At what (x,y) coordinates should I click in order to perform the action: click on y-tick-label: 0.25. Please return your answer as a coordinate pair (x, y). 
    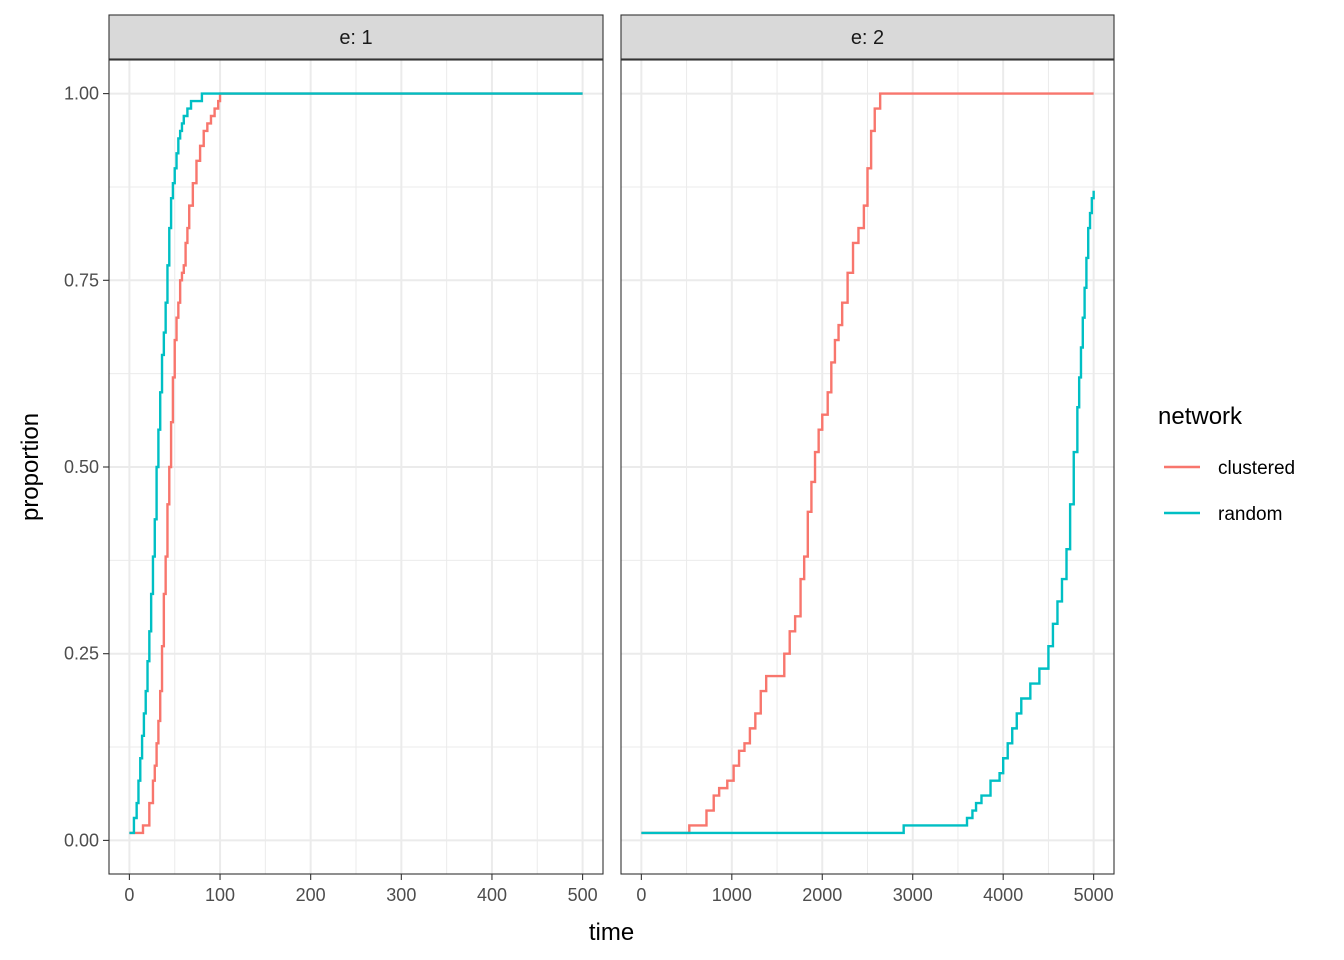
    Looking at the image, I should click on (81, 654).